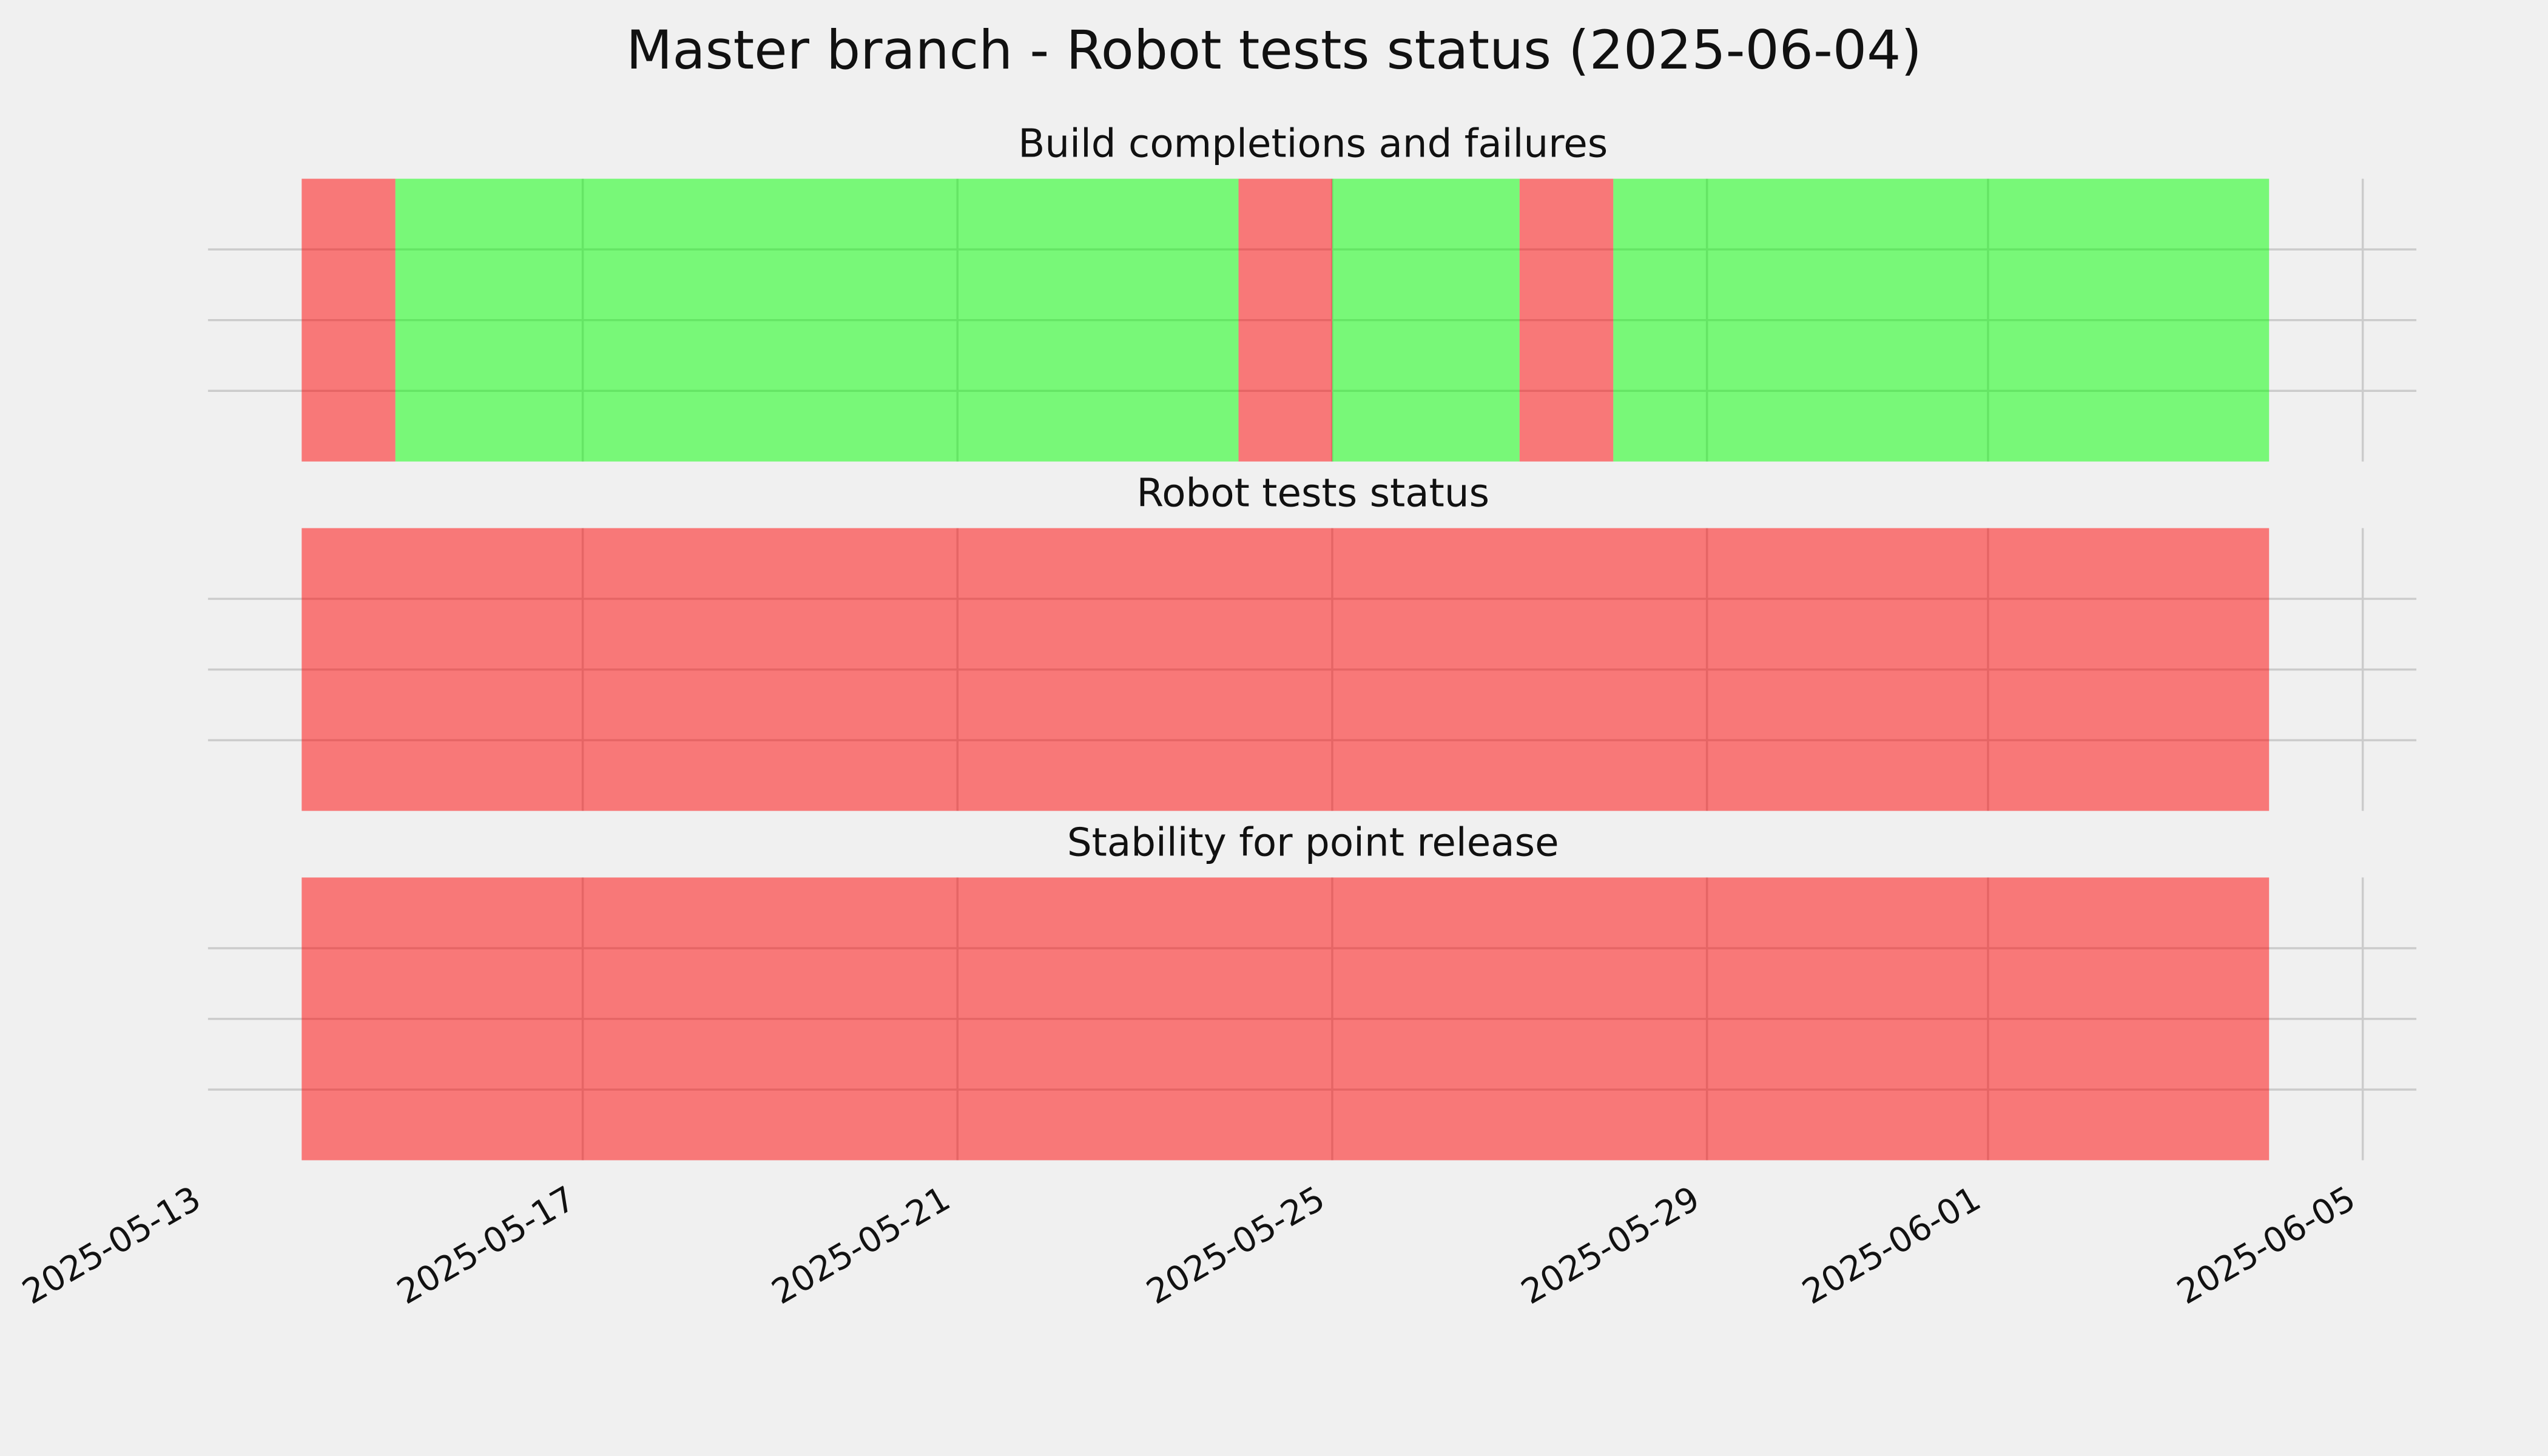 The width and height of the screenshot is (2548, 1456). What do you see at coordinates (1312, 493) in the screenshot?
I see `subplot-title: Robot tests status` at bounding box center [1312, 493].